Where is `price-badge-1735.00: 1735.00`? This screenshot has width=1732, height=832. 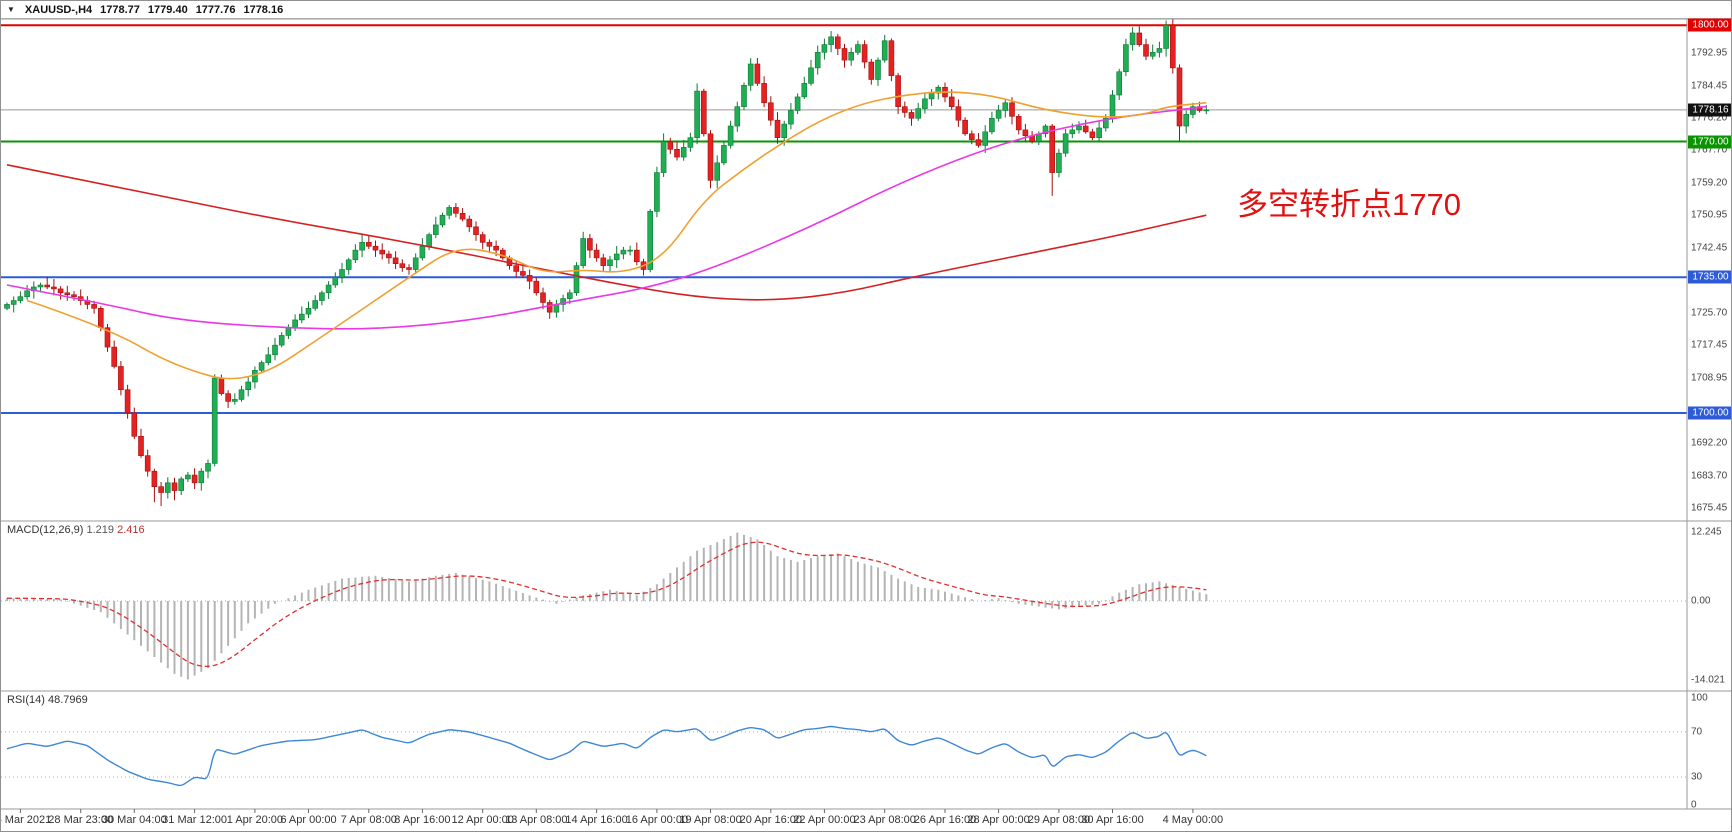 price-badge-1735.00: 1735.00 is located at coordinates (1709, 277).